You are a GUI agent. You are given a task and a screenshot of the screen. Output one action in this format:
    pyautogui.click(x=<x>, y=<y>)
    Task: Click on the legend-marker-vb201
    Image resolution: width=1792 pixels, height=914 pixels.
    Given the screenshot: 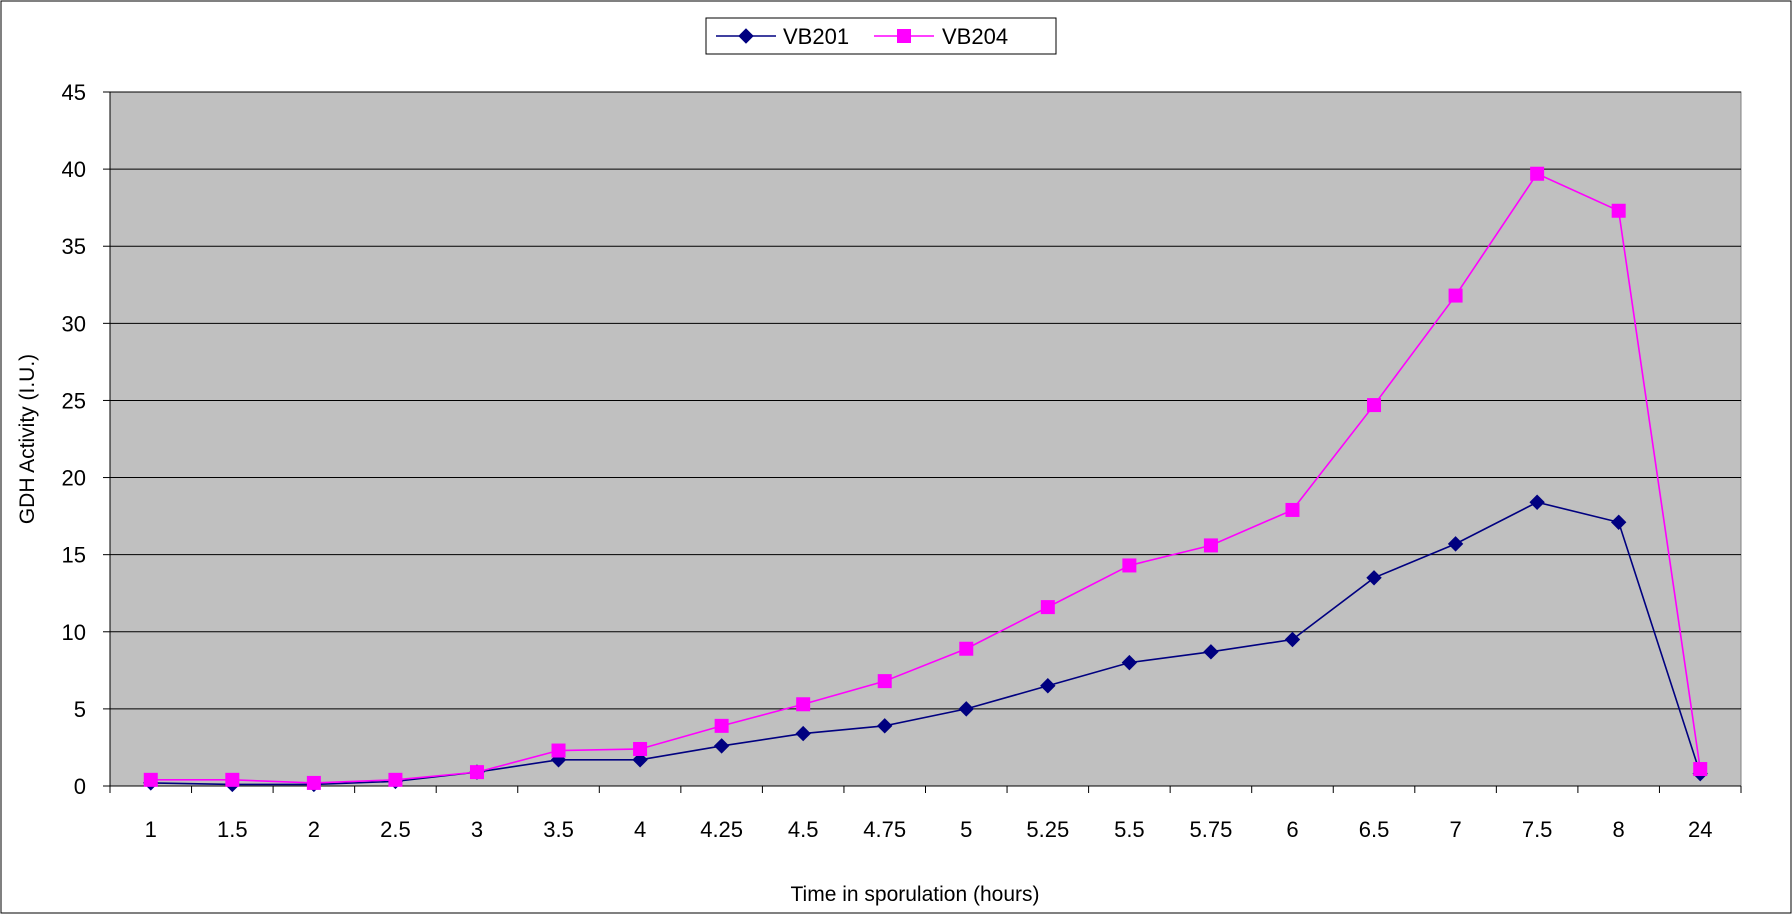 What is the action you would take?
    pyautogui.click(x=746, y=36)
    